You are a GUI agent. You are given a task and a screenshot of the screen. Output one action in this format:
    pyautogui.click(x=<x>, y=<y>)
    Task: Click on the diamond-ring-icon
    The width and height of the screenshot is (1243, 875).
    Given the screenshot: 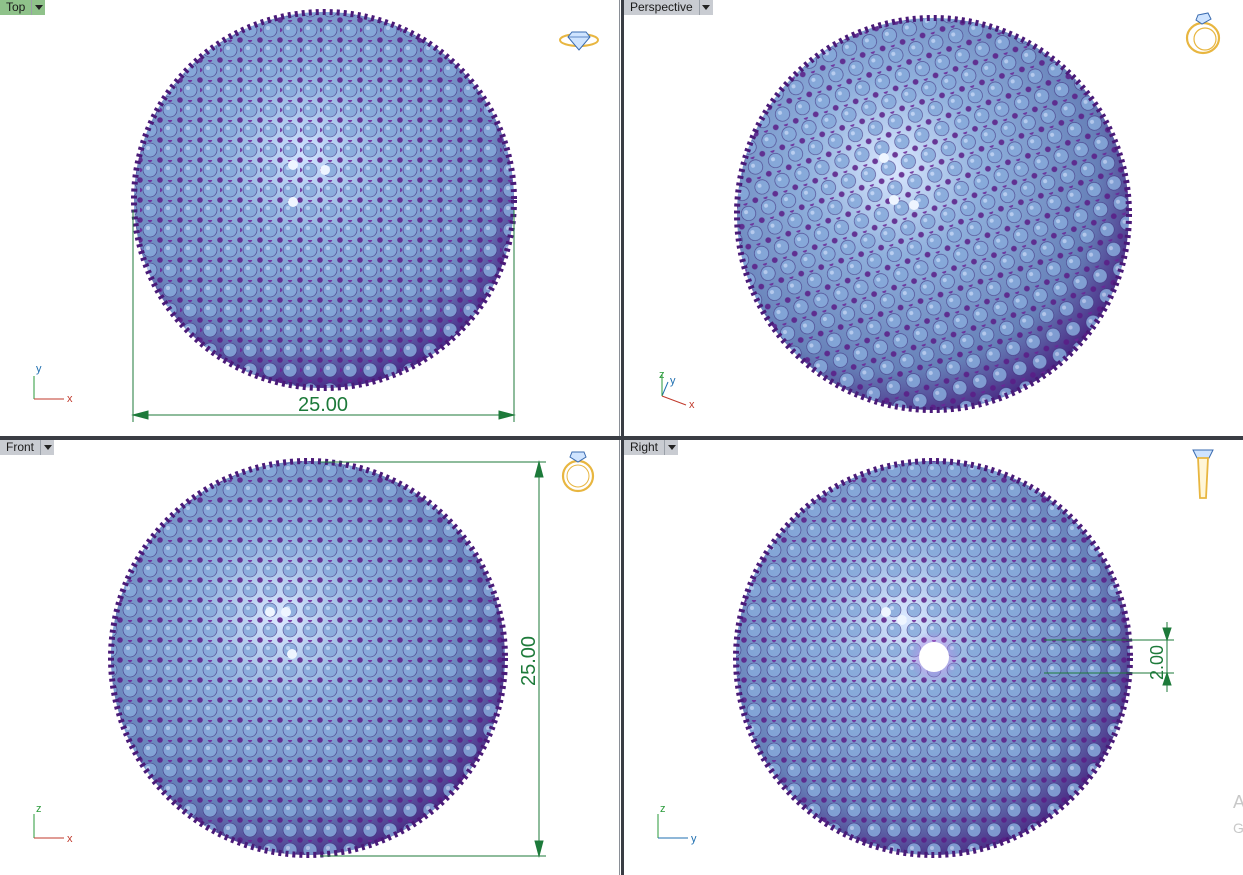 What is the action you would take?
    pyautogui.click(x=579, y=41)
    